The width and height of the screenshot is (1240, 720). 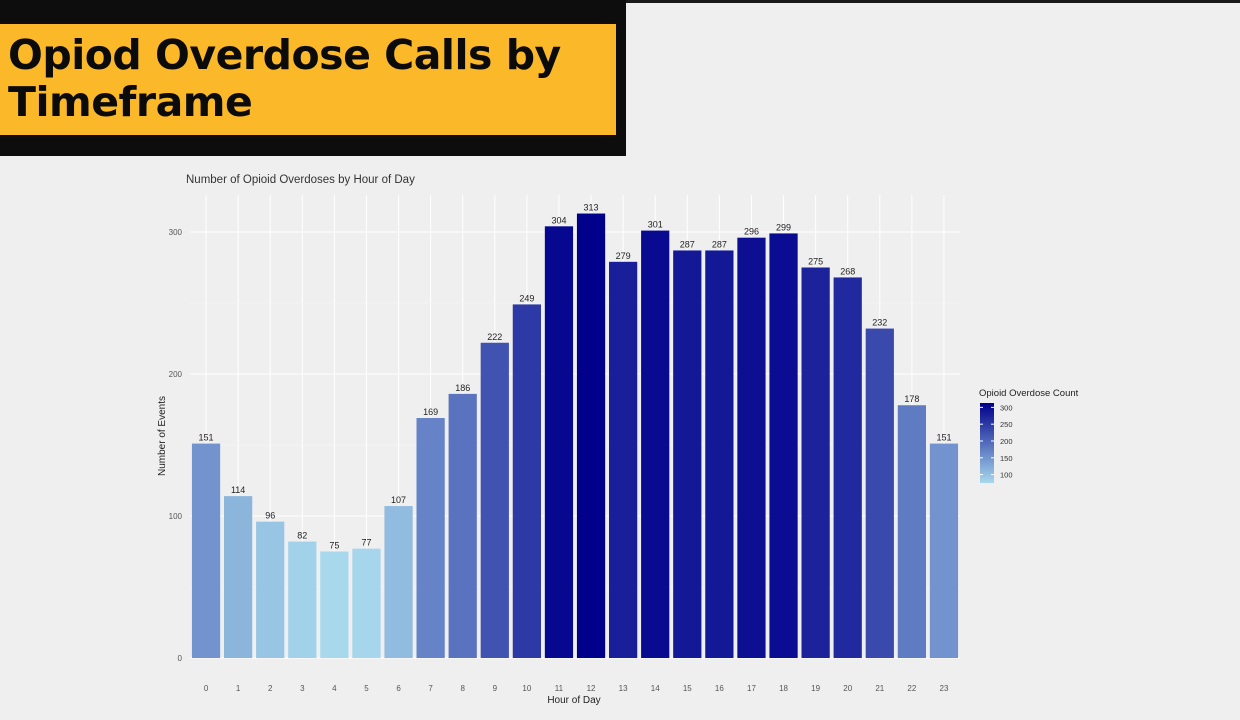 I want to click on x-tick-label: 6, so click(x=398, y=688).